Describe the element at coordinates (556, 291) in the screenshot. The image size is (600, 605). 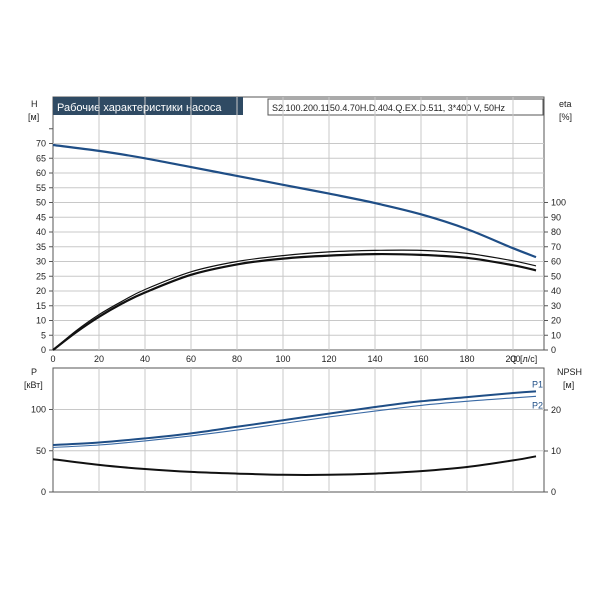
I see `top-y2-tick-label: 40` at that location.